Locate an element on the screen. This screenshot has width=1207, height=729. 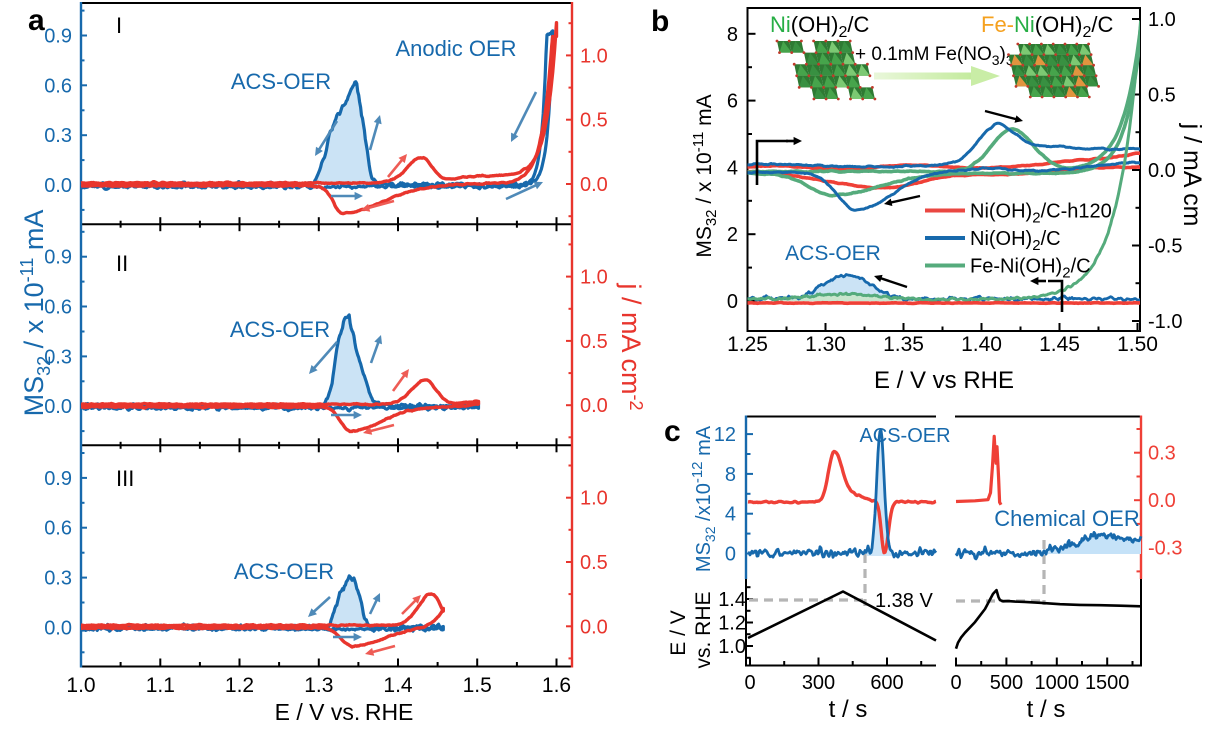
svg-text: 600 is located at coordinates (886, 683).